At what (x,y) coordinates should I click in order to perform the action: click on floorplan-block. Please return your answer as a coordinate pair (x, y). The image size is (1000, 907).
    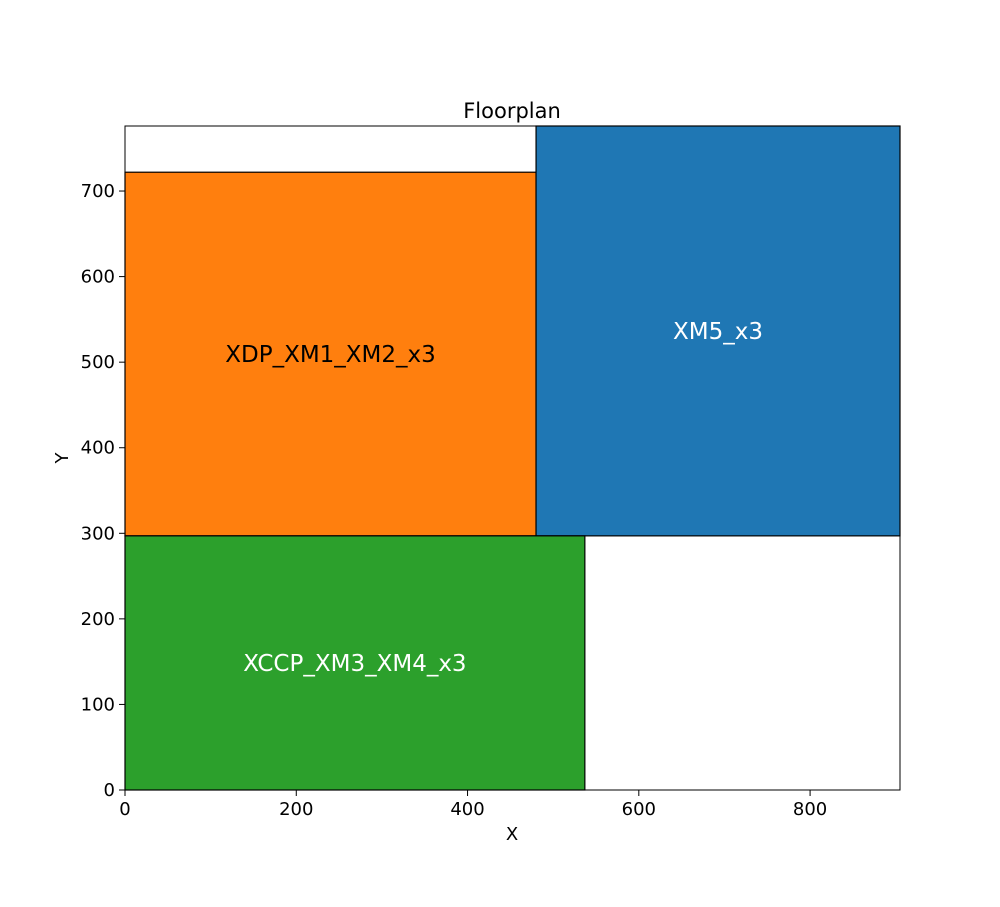
    Looking at the image, I should click on (355, 663).